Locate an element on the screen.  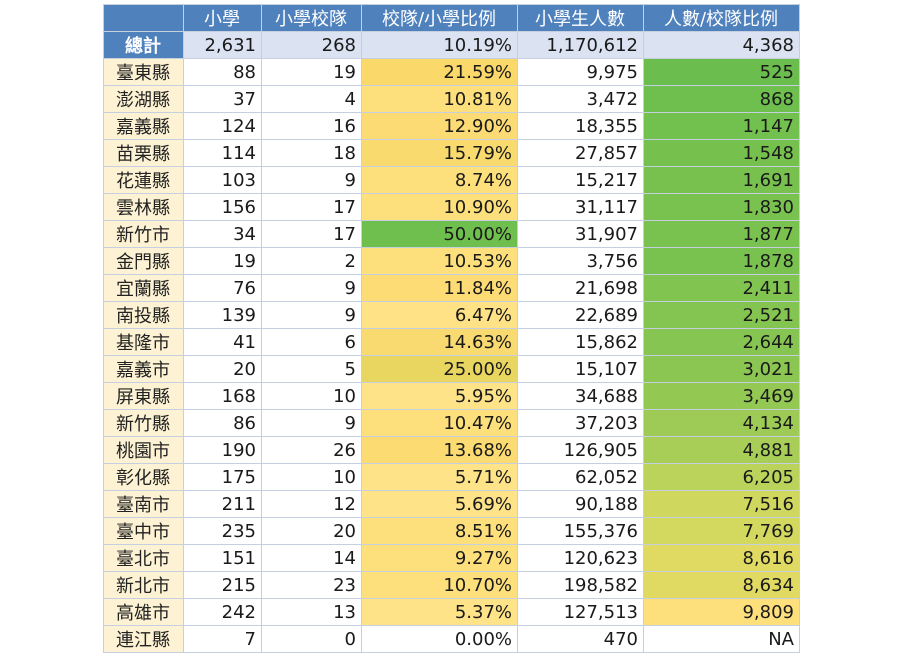
team-count: 6 is located at coordinates (311, 342).